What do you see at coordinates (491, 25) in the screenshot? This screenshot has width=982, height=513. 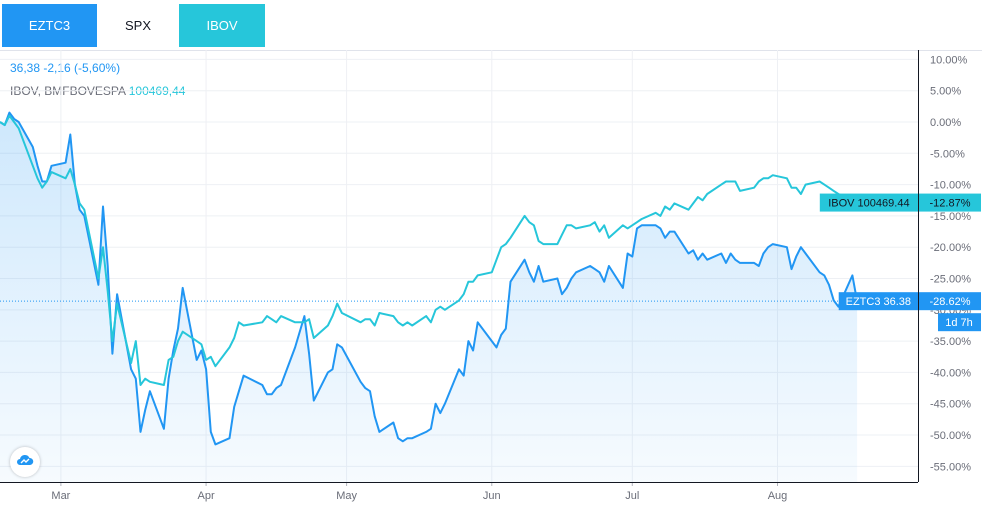 I see `series-tab-bar: EZTC3 SPX IBOV` at bounding box center [491, 25].